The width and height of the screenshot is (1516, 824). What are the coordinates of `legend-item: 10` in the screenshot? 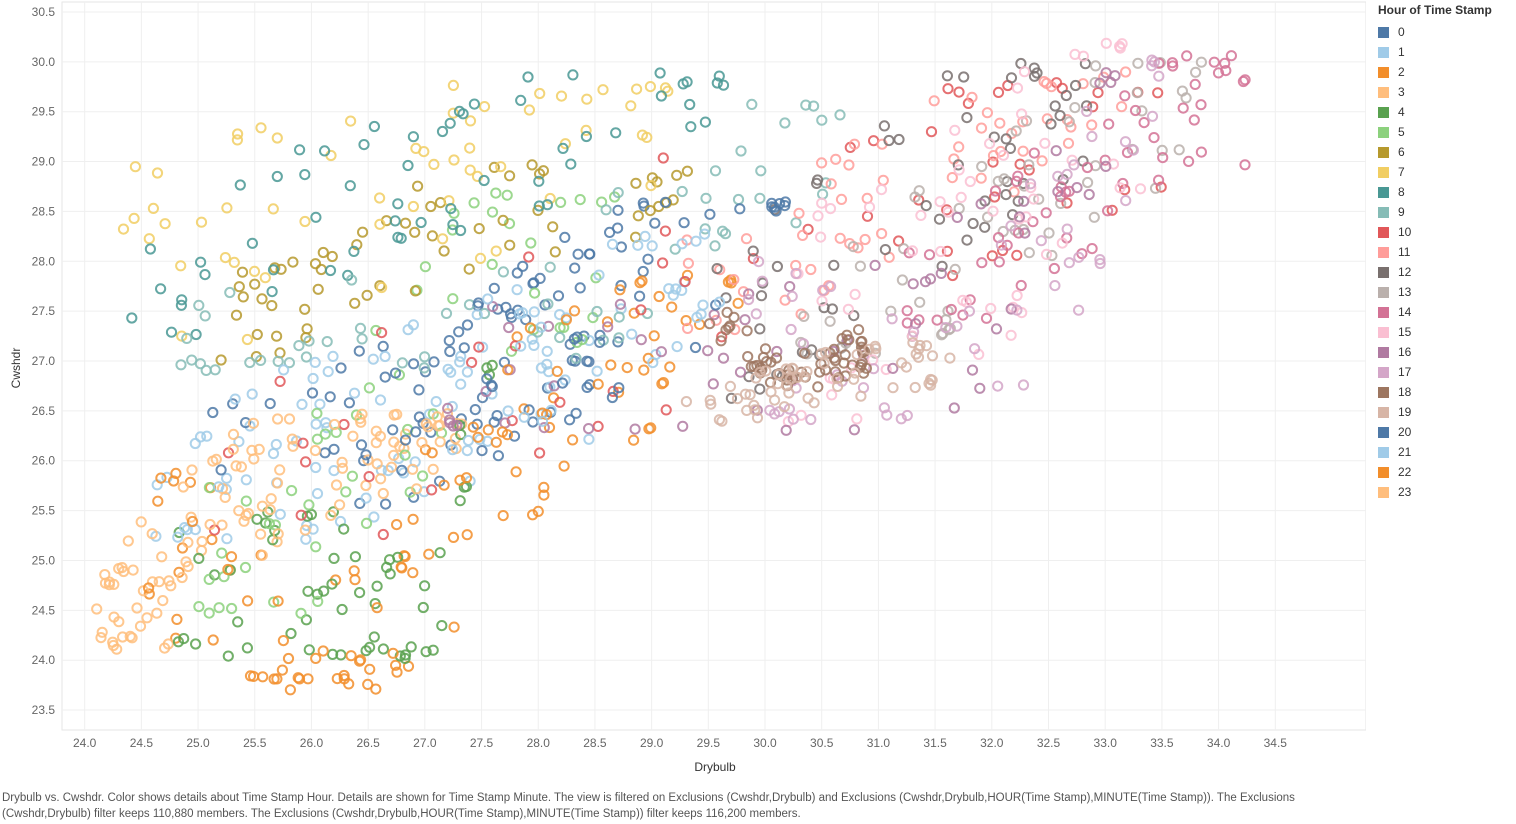 It's located at (1447, 232).